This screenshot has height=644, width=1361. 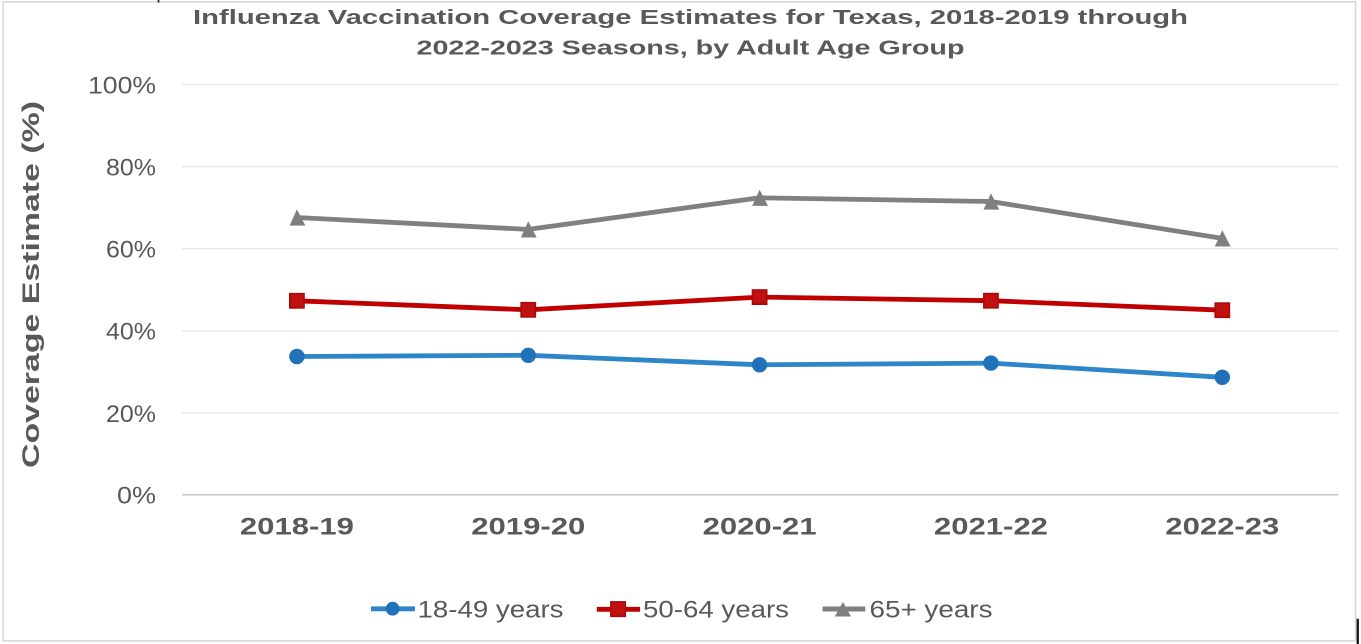 What do you see at coordinates (122, 85) in the screenshot?
I see `svg-text: 100%` at bounding box center [122, 85].